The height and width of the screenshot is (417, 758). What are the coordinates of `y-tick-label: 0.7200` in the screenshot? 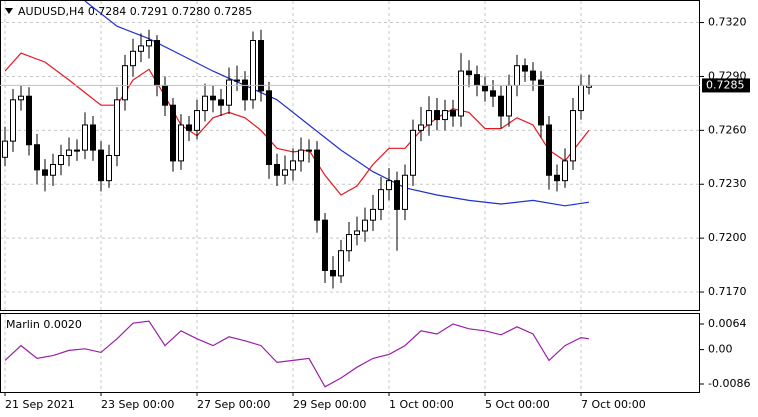 It's located at (727, 237).